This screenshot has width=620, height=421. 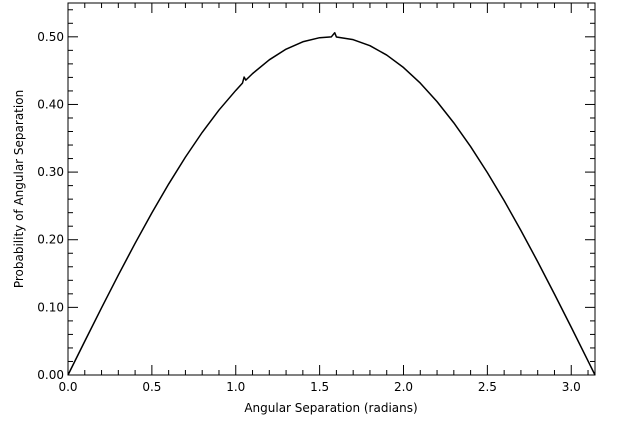 I want to click on x-tick-label: 1.0, so click(x=235, y=387).